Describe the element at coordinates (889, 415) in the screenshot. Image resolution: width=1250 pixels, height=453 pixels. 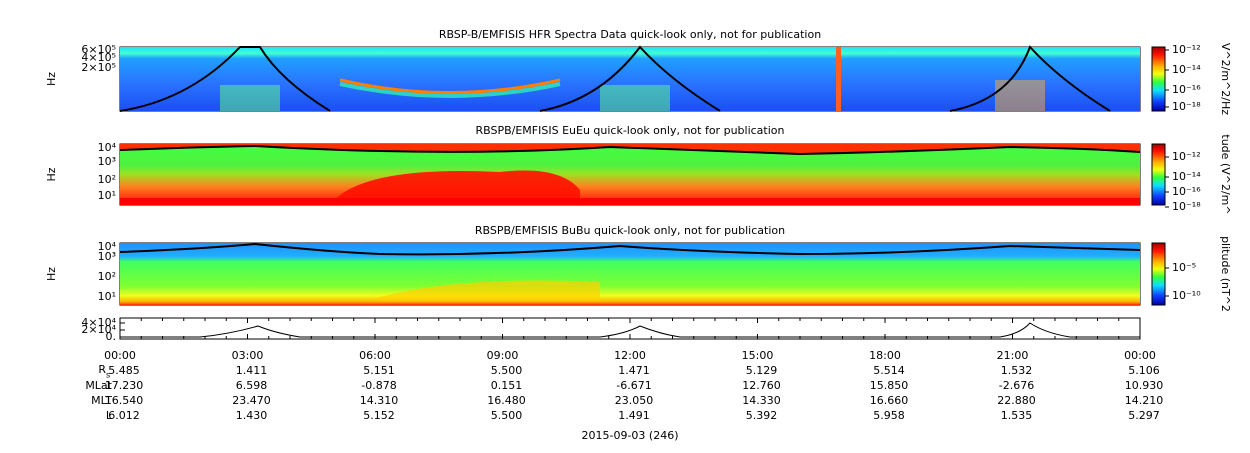
I see `row-value: 5.958` at that location.